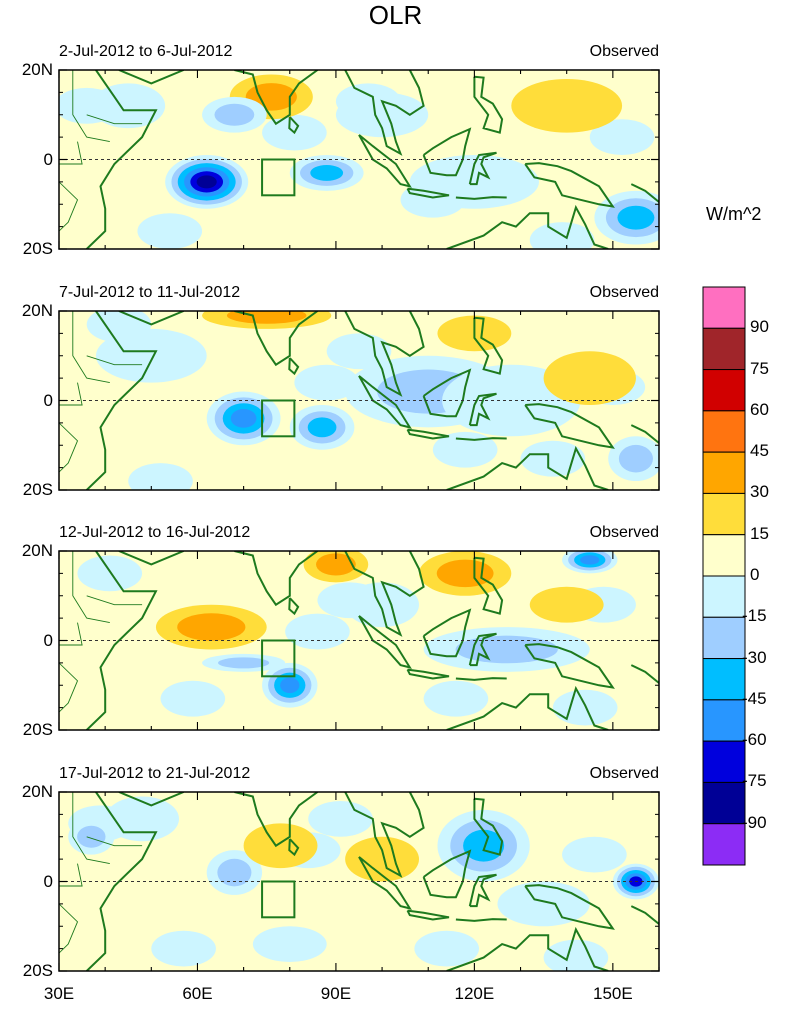  I want to click on colorbar-units: W/m^2, so click(734, 214).